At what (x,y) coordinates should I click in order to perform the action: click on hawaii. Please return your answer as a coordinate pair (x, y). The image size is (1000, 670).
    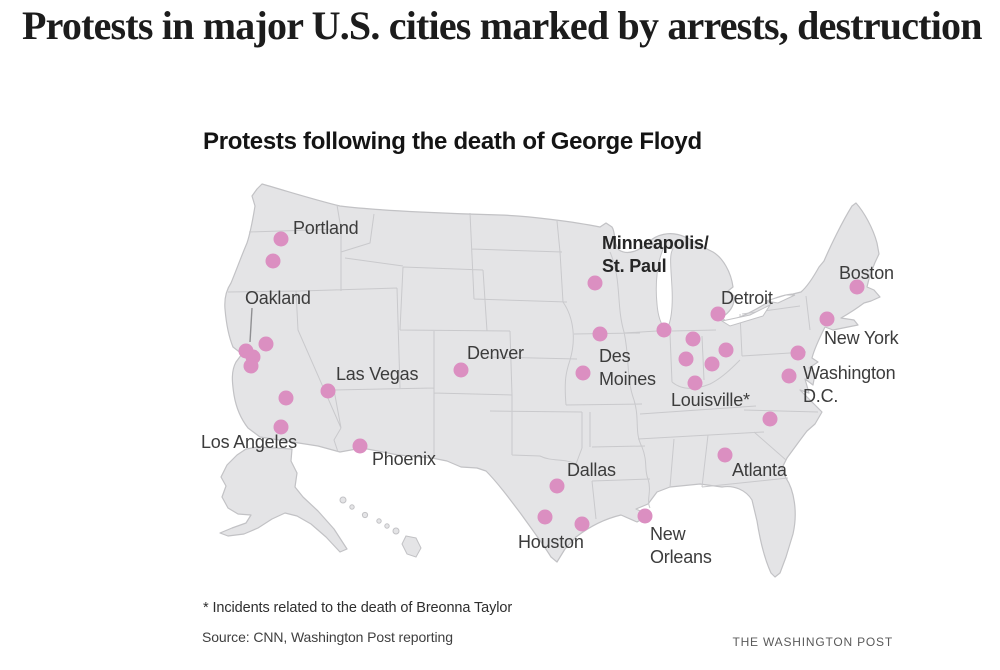
    Looking at the image, I should click on (380, 527).